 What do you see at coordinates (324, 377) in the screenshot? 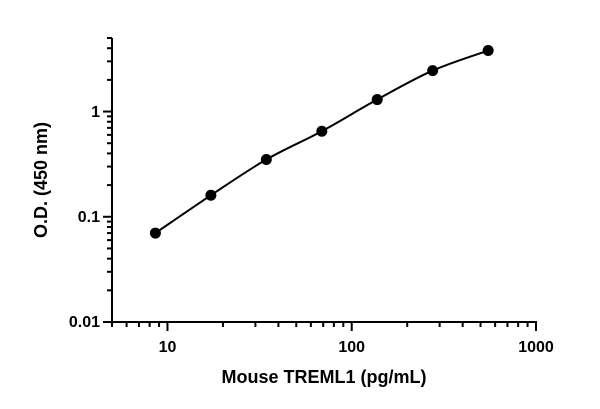
I see `x-axis-title: Mouse TREML1 (pg/mL)` at bounding box center [324, 377].